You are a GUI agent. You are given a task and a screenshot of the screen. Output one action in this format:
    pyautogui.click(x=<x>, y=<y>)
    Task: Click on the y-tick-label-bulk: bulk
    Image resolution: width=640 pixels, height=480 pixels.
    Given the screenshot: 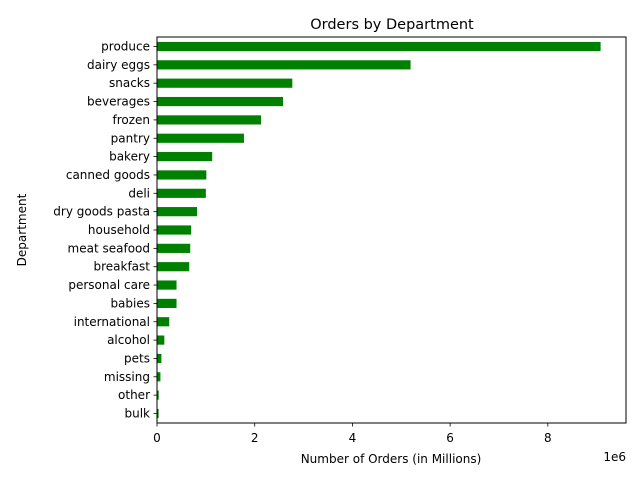 What is the action you would take?
    pyautogui.click(x=137, y=414)
    